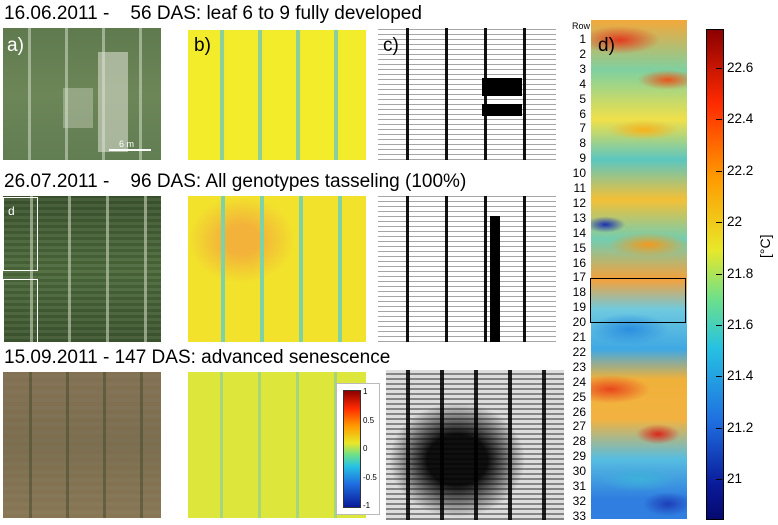 This screenshot has width=778, height=525. I want to click on ndvi-colorbar-tick: 0, so click(365, 448).